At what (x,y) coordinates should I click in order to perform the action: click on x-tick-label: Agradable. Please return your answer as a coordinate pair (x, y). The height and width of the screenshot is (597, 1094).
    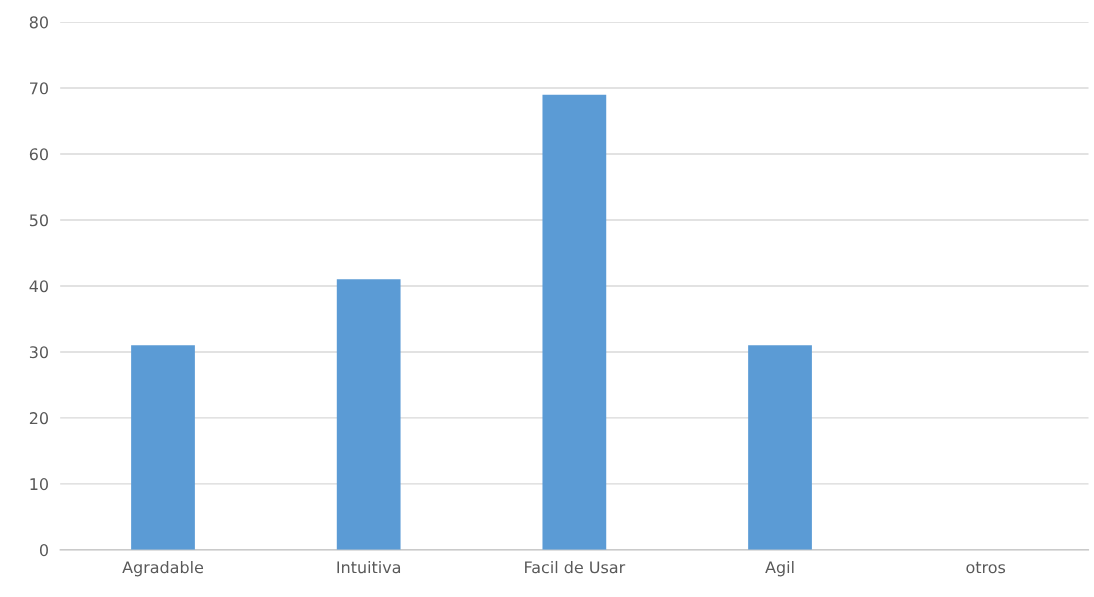
    Looking at the image, I should click on (163, 568).